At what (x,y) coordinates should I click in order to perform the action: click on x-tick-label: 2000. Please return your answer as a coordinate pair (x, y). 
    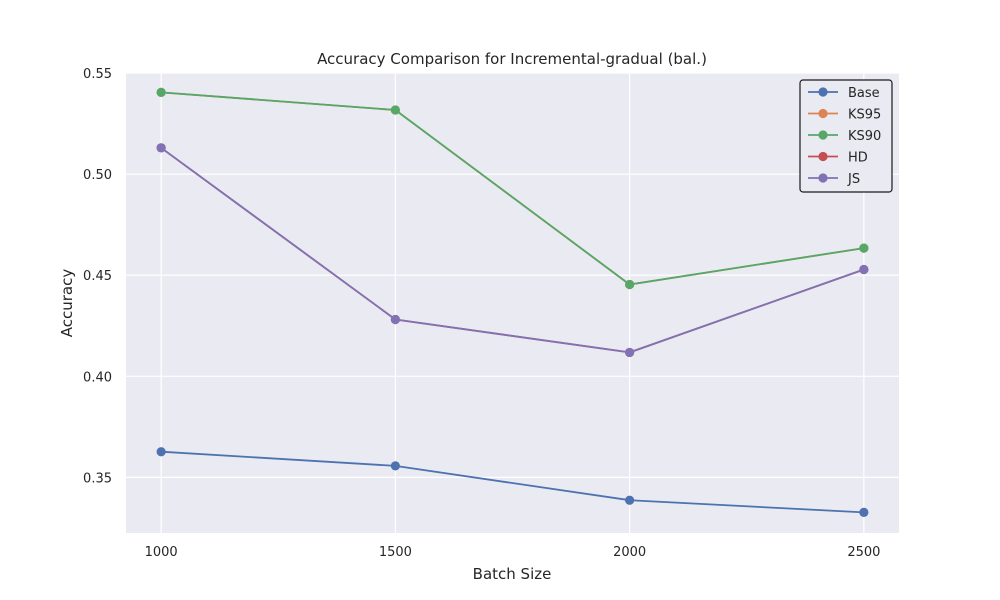
    Looking at the image, I should click on (629, 552).